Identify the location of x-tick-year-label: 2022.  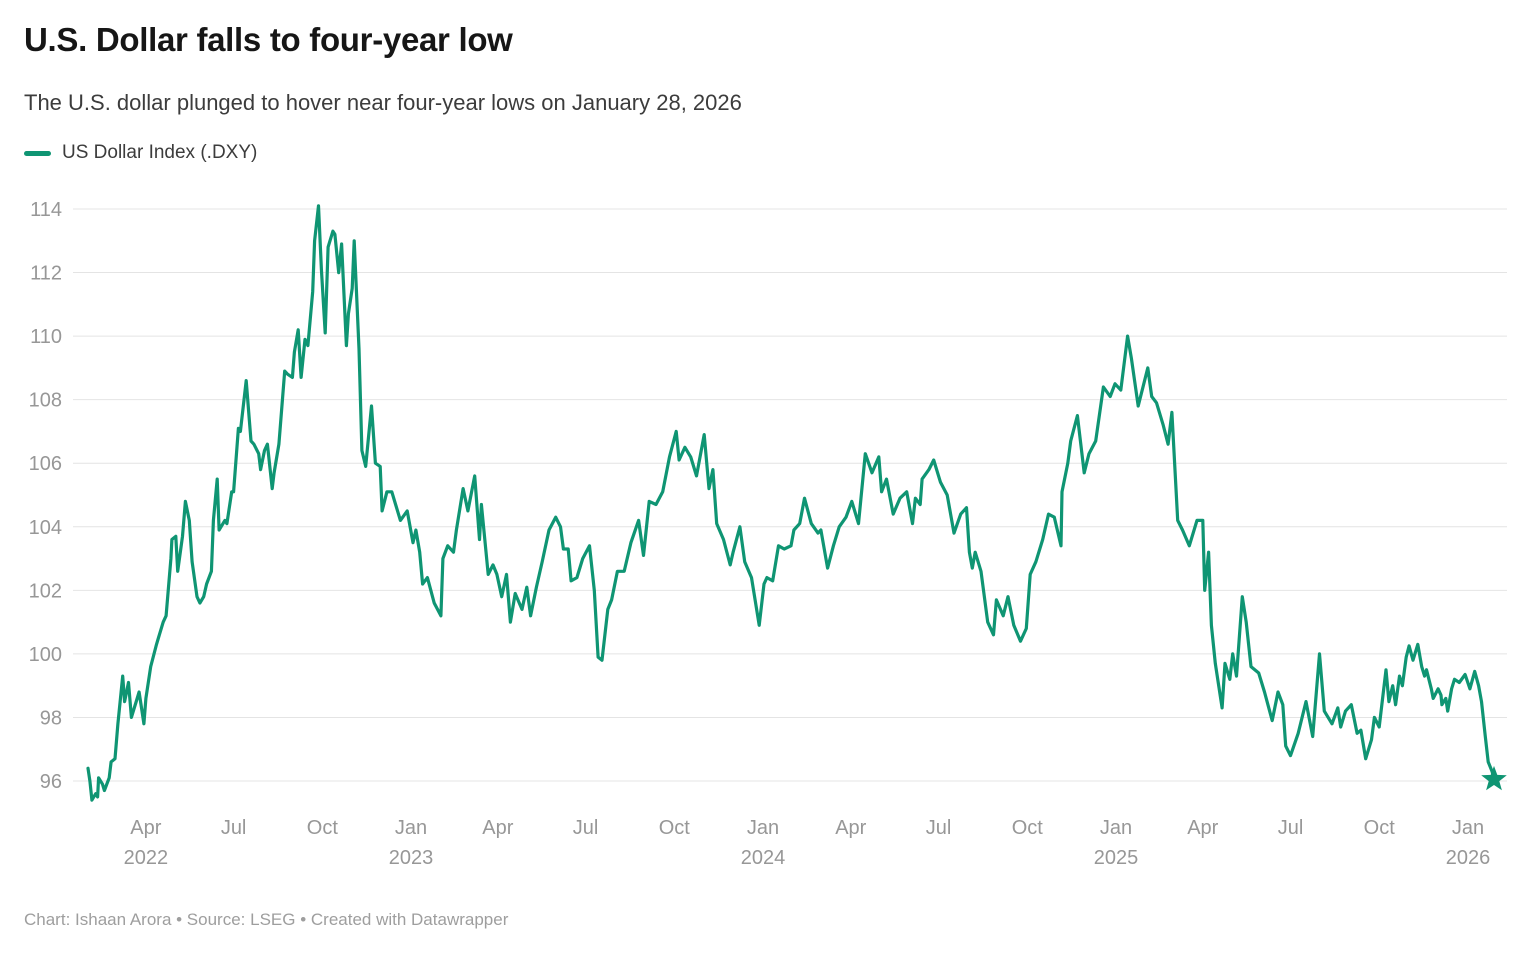
(146, 858).